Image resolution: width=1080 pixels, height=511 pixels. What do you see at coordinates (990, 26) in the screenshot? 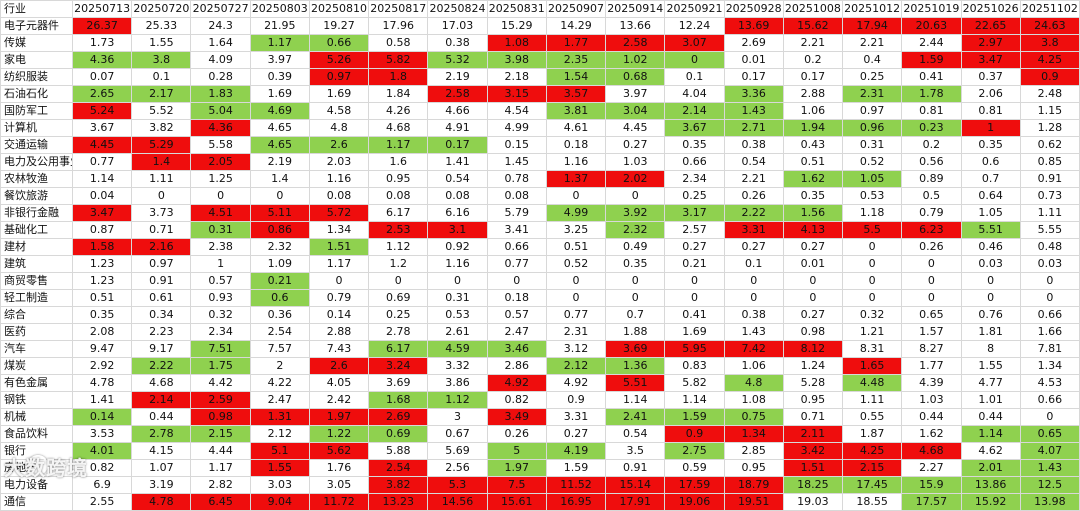
I see `value-cell: 22.65` at bounding box center [990, 26].